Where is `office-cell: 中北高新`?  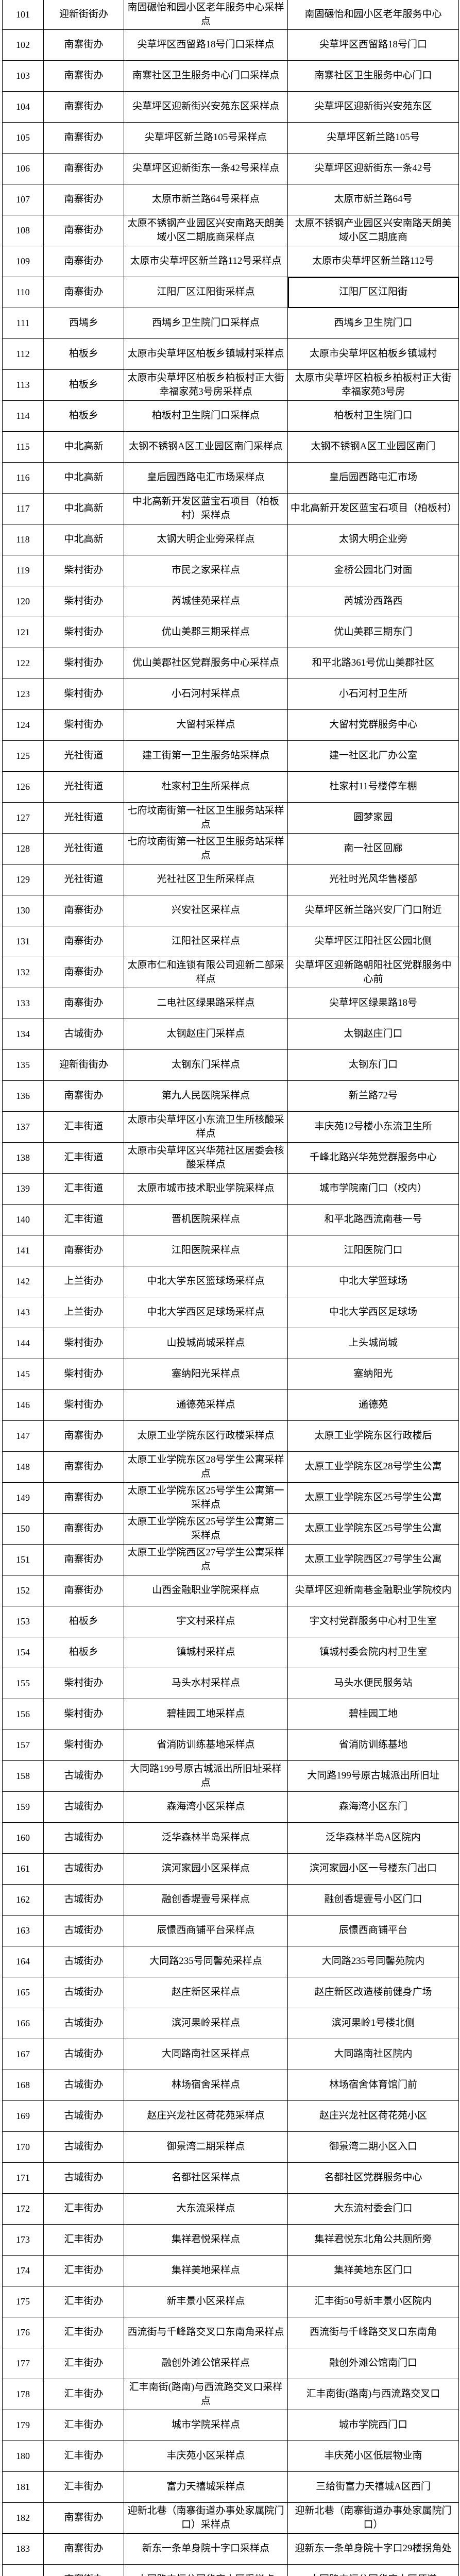
office-cell: 中北高新 is located at coordinates (84, 539).